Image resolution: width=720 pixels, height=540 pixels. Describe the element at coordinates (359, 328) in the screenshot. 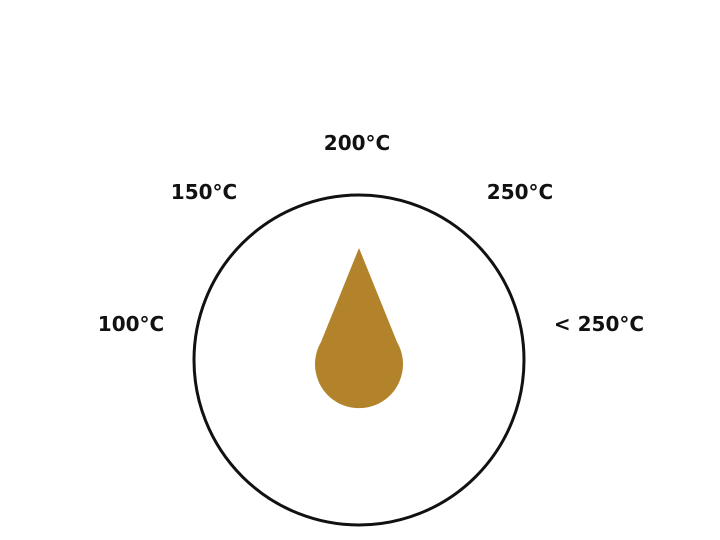

I see `oil-drop-icon` at that location.